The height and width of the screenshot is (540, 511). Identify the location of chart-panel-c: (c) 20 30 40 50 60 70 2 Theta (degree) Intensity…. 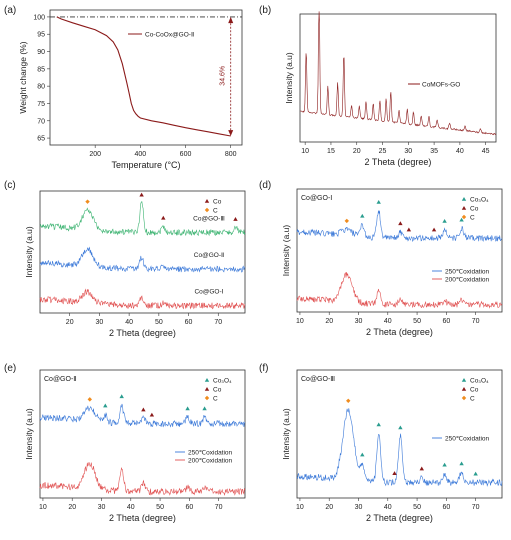
(125, 259).